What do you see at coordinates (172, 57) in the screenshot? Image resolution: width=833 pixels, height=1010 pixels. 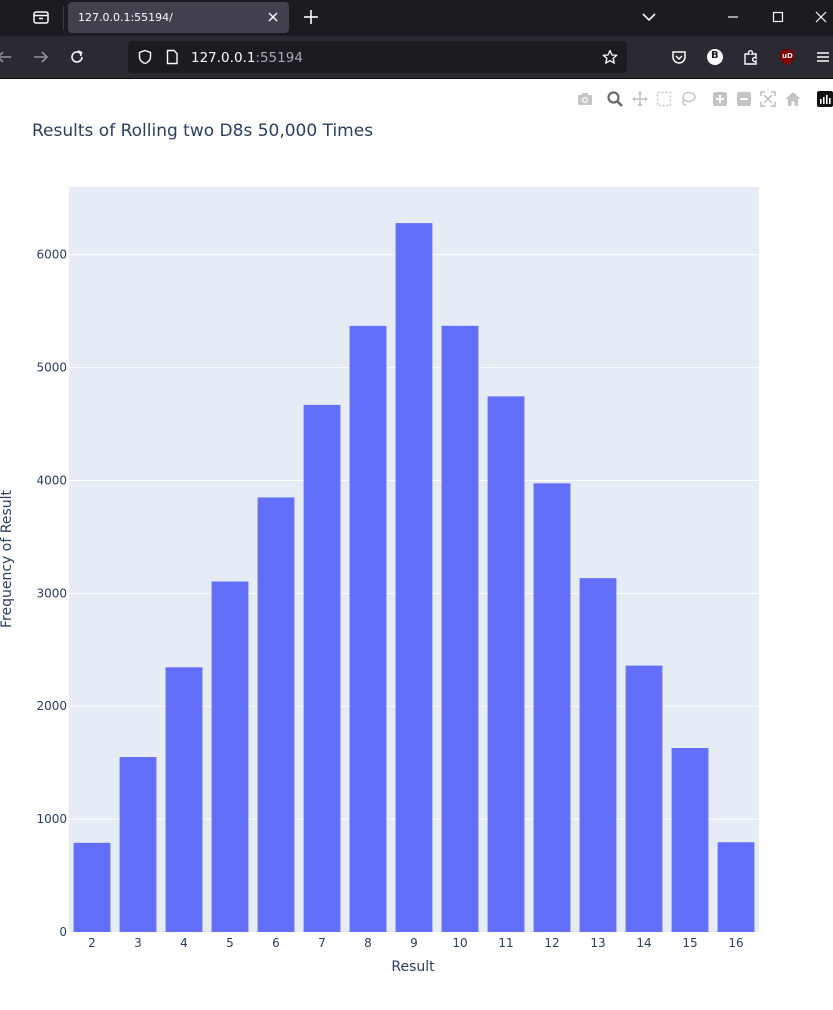 I see `page-info-icon` at bounding box center [172, 57].